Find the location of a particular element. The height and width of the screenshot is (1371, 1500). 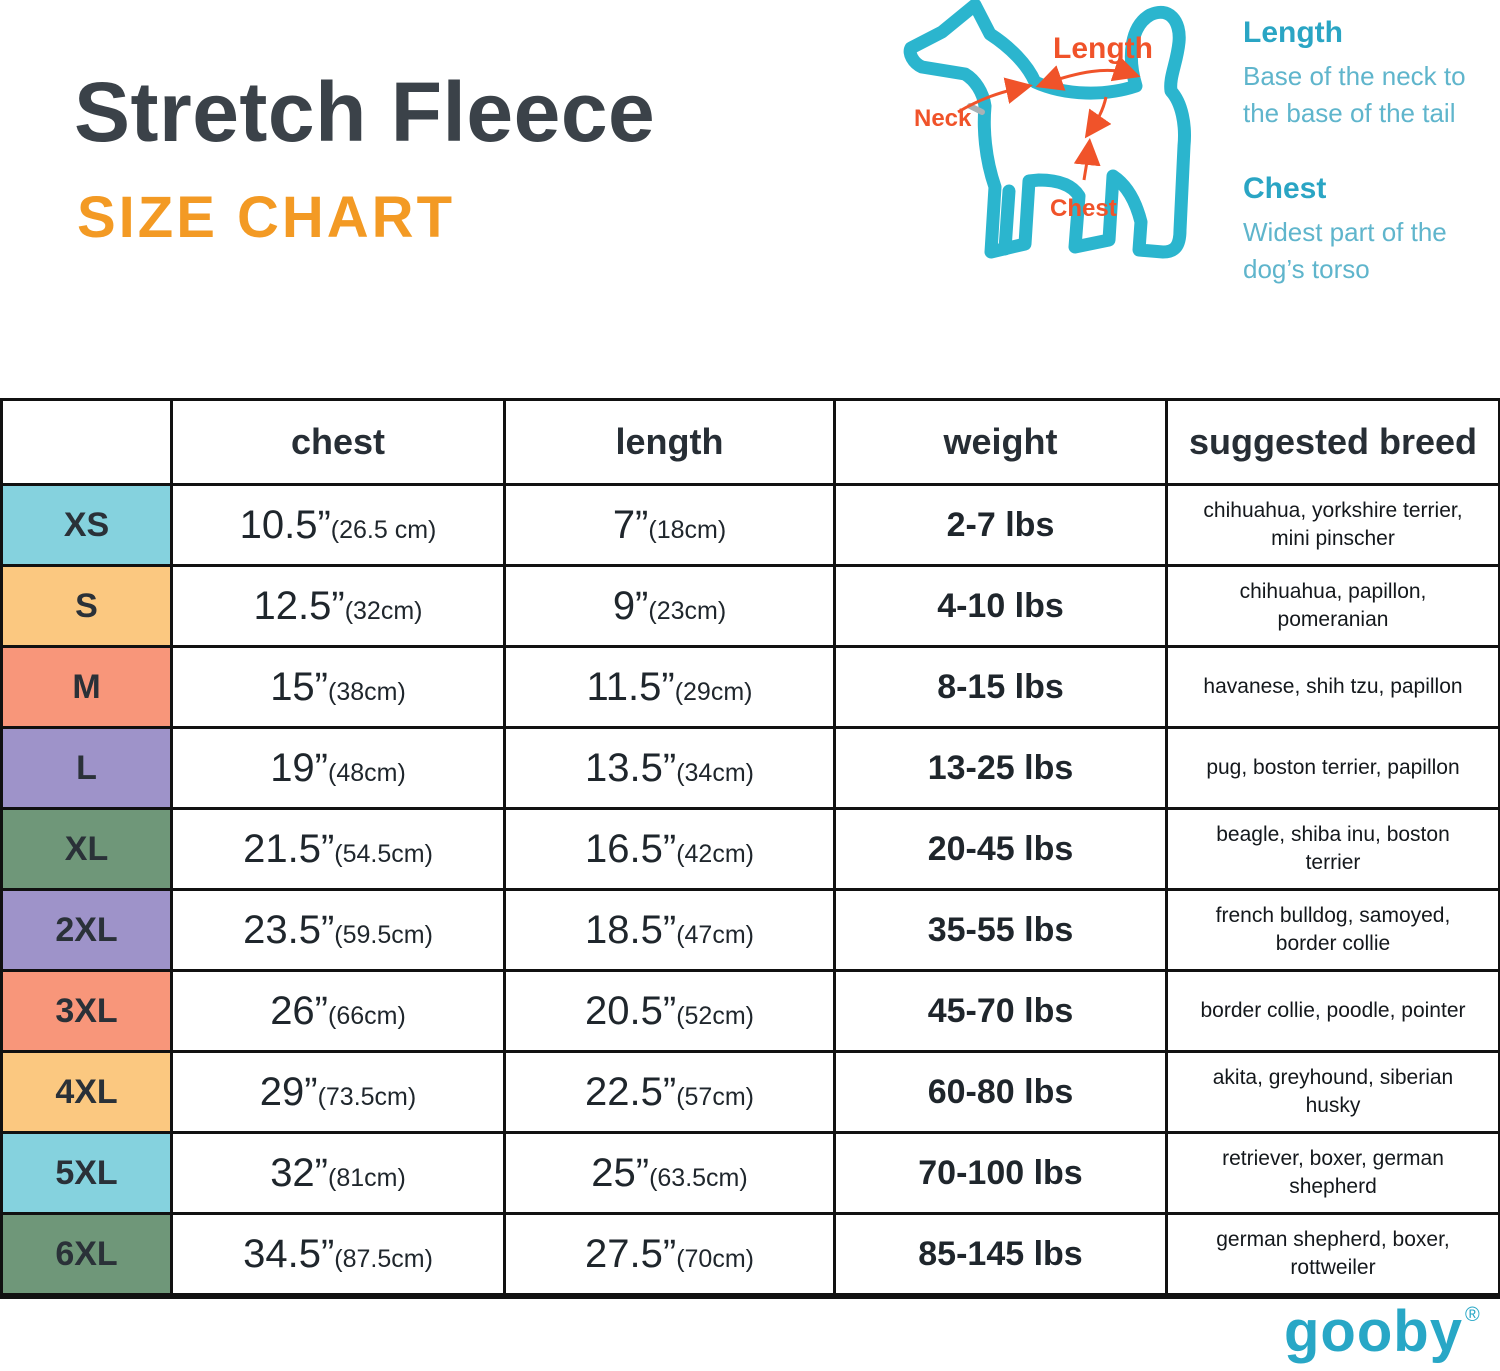

chest-cell: 12.5”(32cm) is located at coordinates (338, 606).